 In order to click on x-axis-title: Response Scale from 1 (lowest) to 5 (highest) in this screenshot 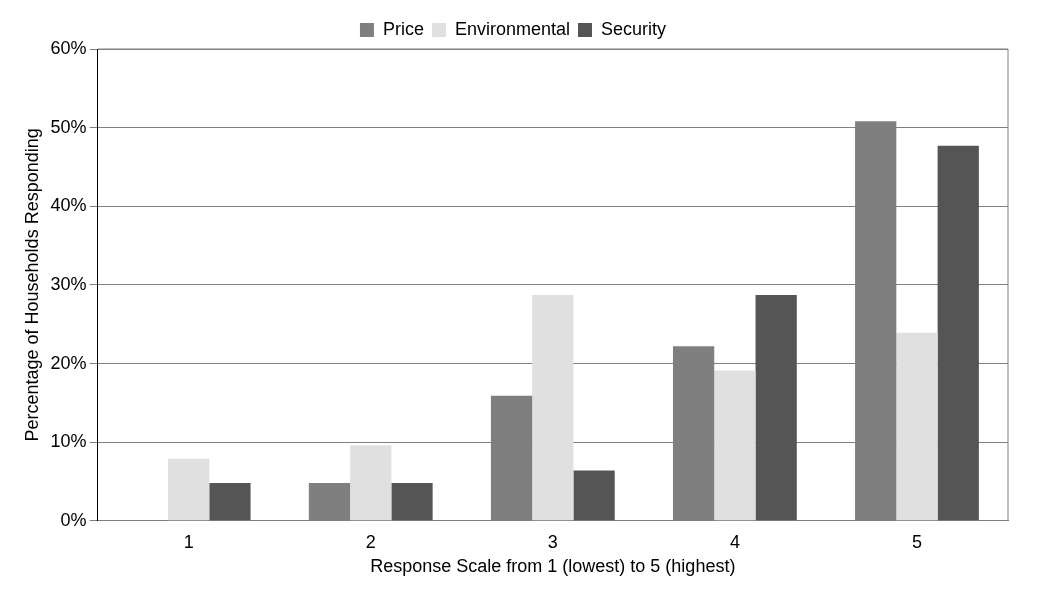, I will do `click(553, 566)`.